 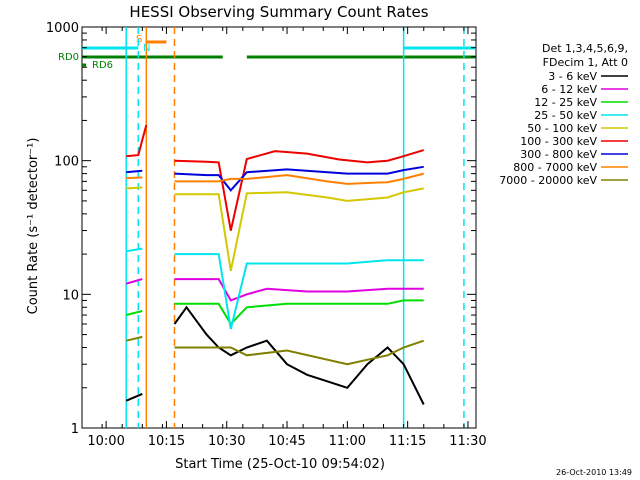 What do you see at coordinates (467, 441) in the screenshot?
I see `x-tick-label: 11:30` at bounding box center [467, 441].